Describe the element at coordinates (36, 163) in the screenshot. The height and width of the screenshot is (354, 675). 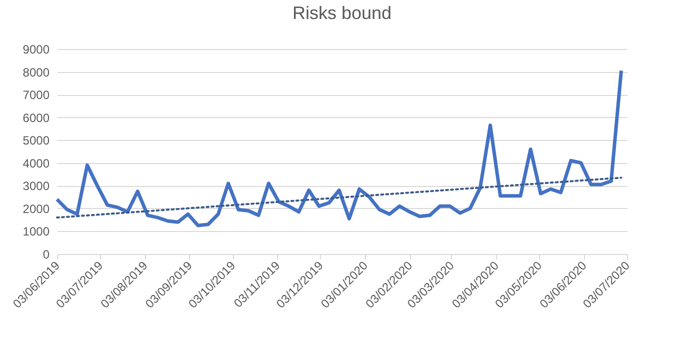
I see `y-tick-label: 4000` at that location.